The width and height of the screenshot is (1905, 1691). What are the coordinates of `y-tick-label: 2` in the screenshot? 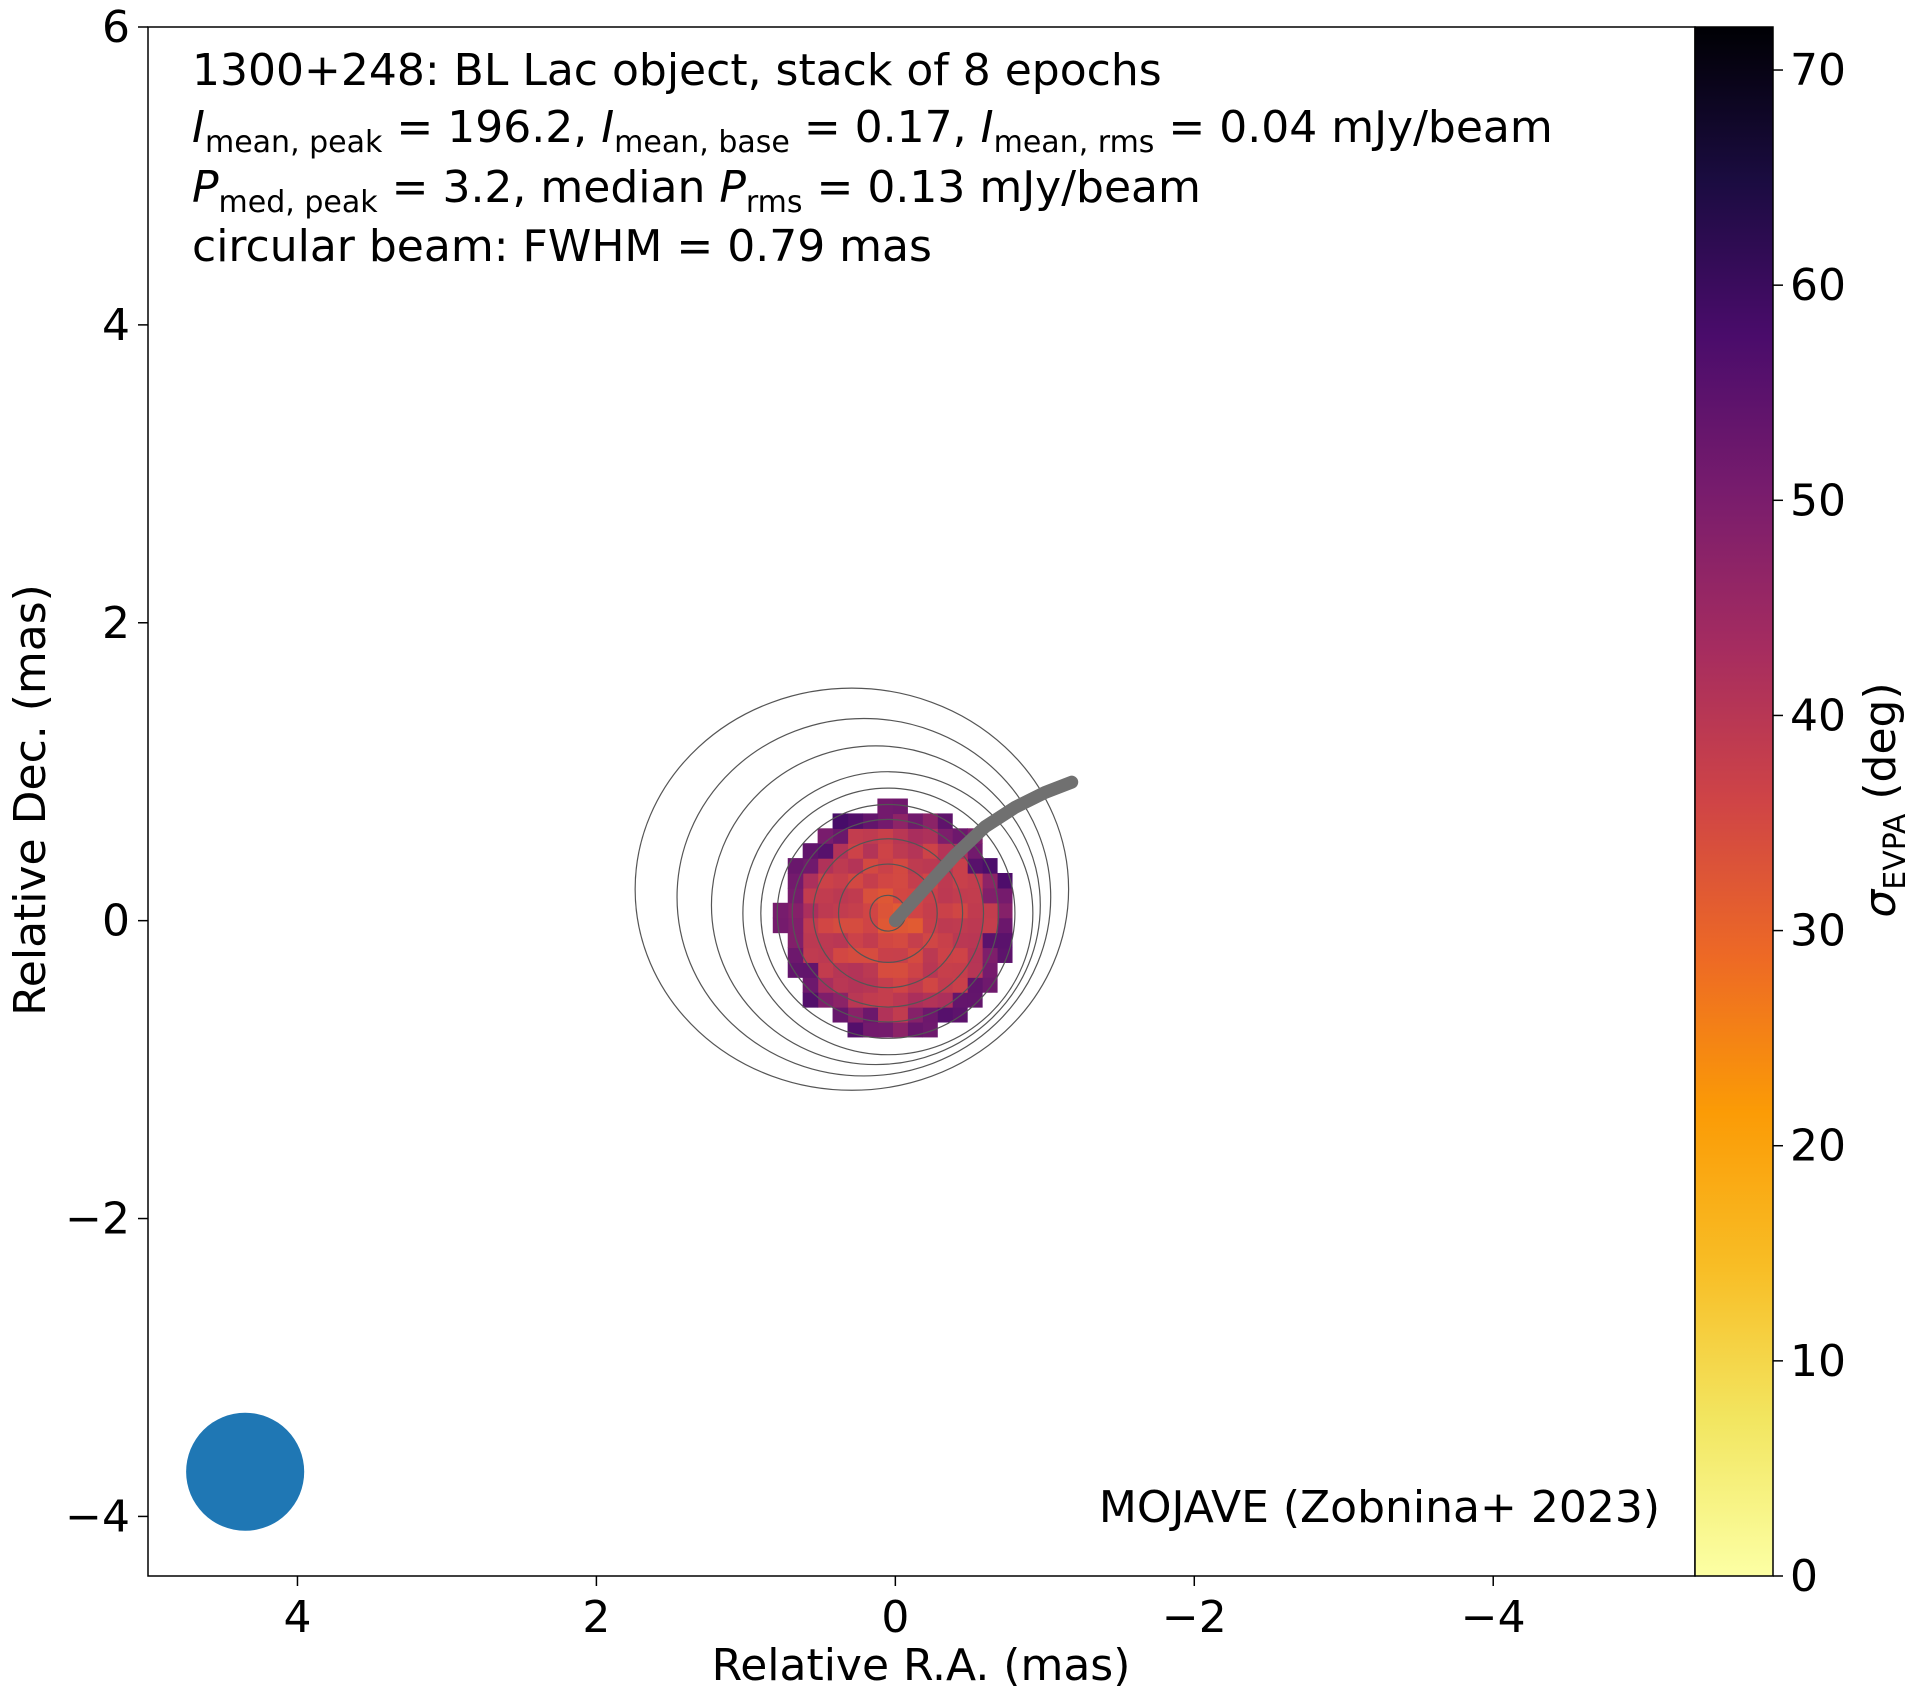 It's located at (116, 623).